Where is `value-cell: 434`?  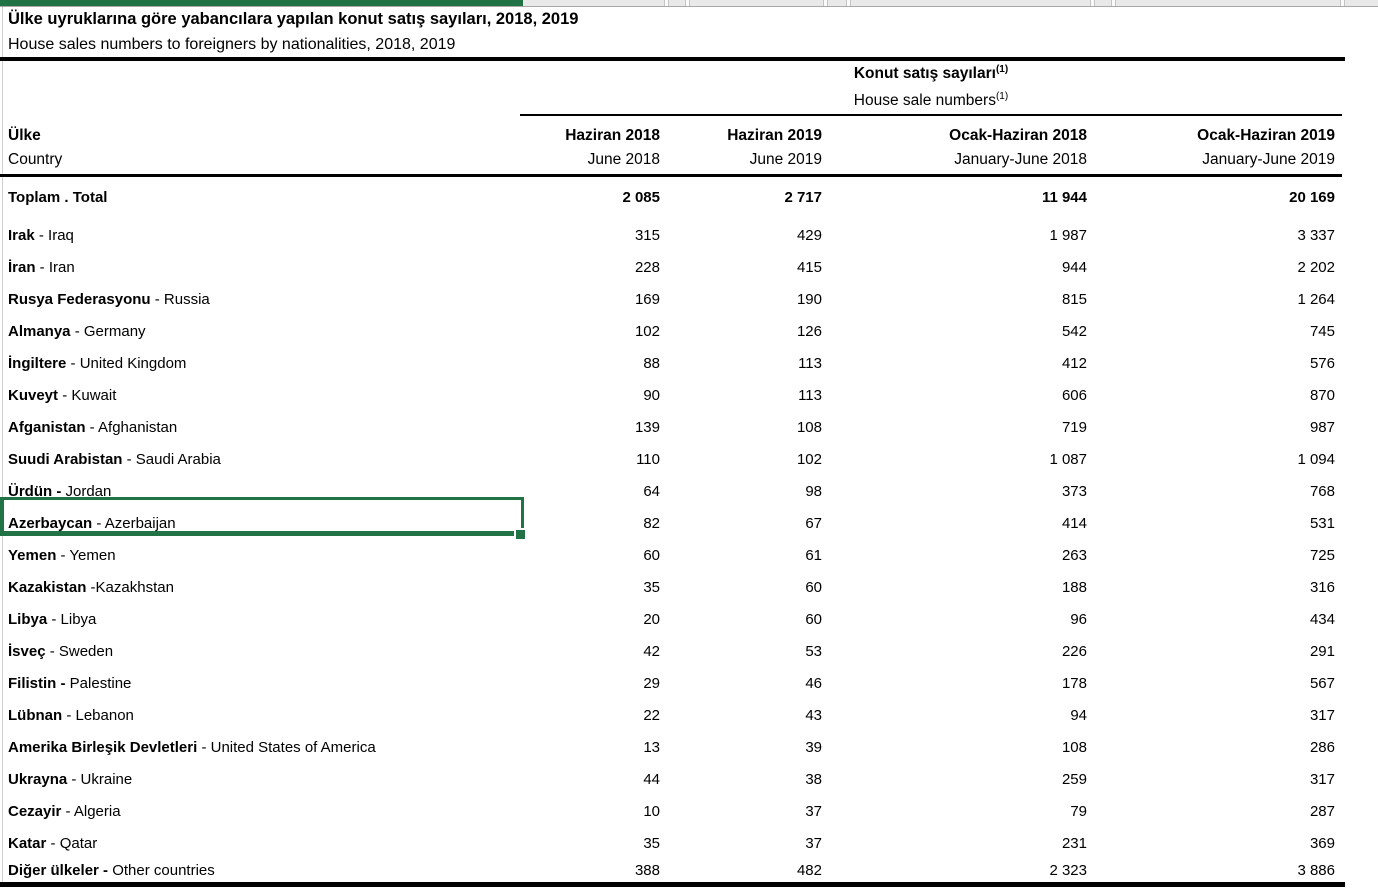
value-cell: 434 is located at coordinates (1322, 619).